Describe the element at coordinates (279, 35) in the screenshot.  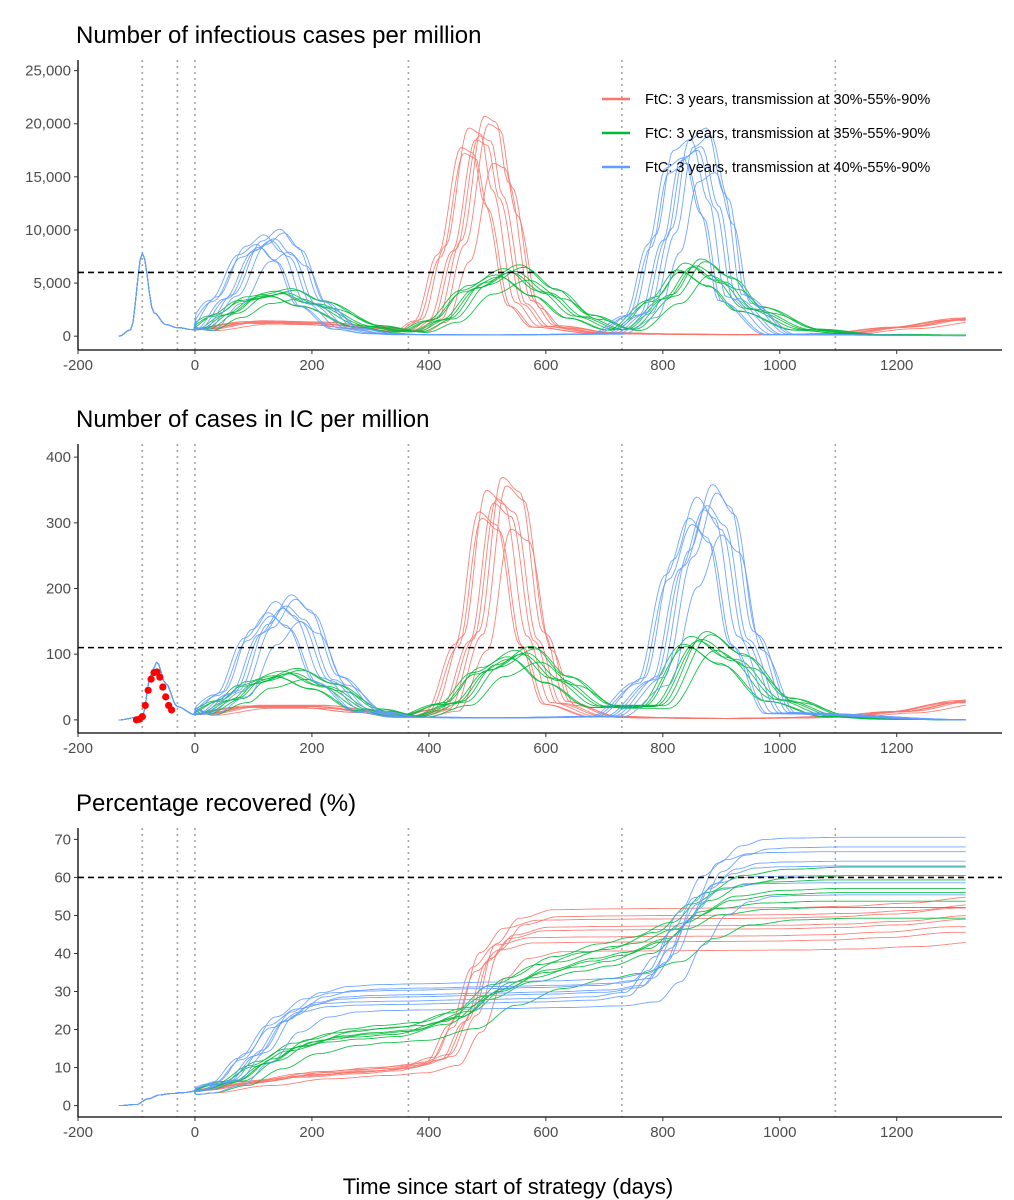
I see `panel-title: Number of infectious cases per million` at that location.